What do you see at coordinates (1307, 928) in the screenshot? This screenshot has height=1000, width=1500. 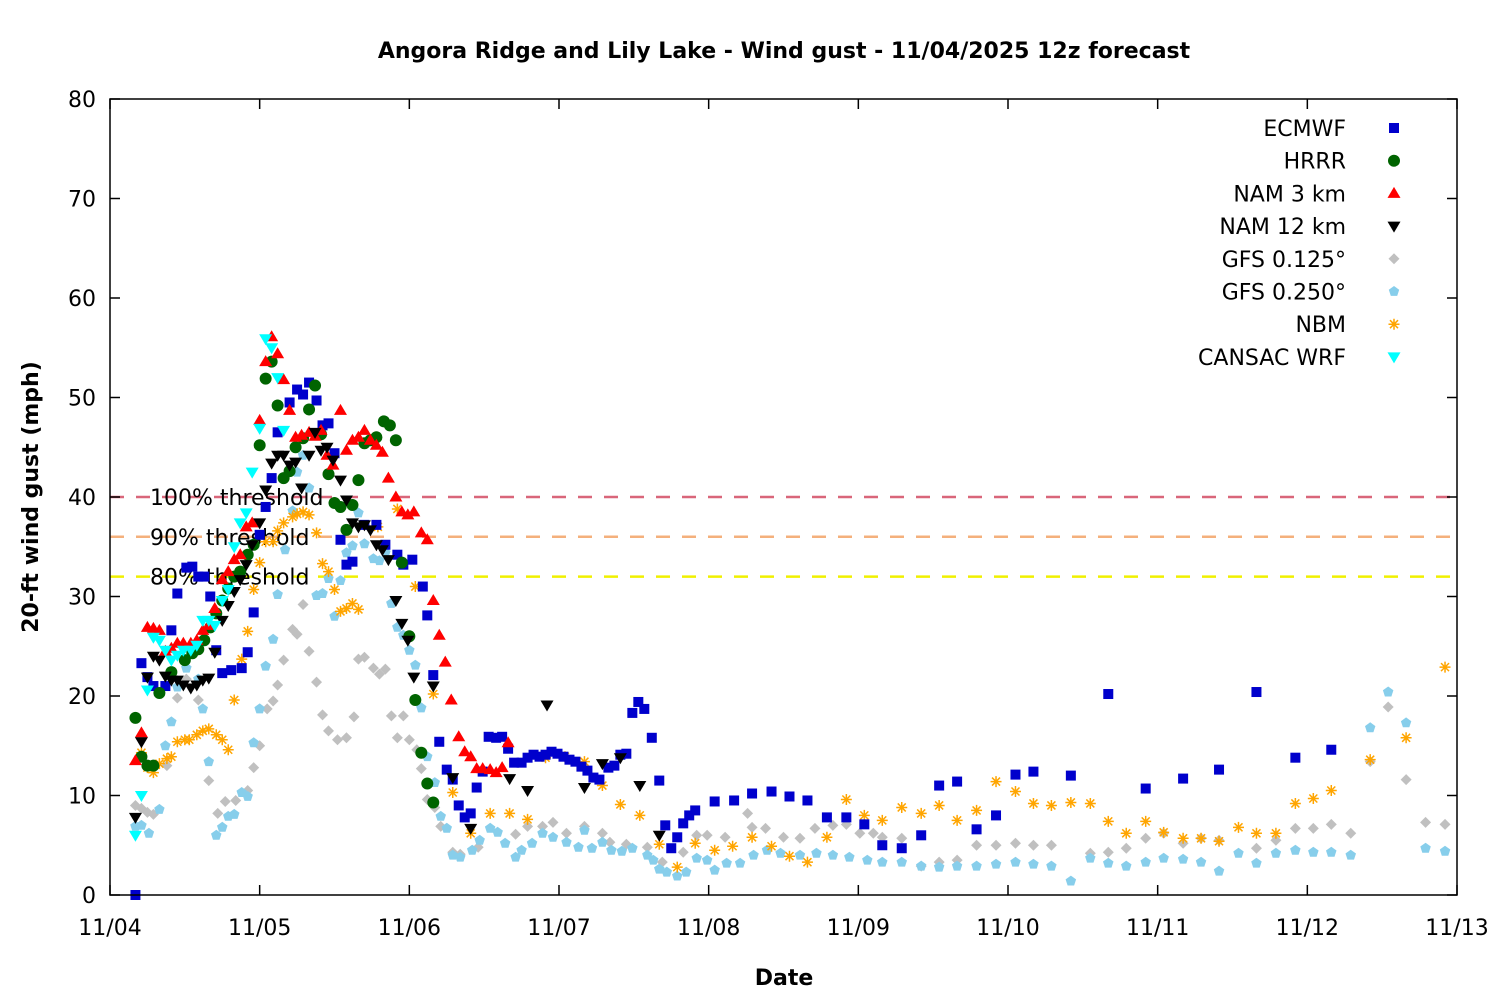 I see `x-tick-label: 11/12` at bounding box center [1307, 928].